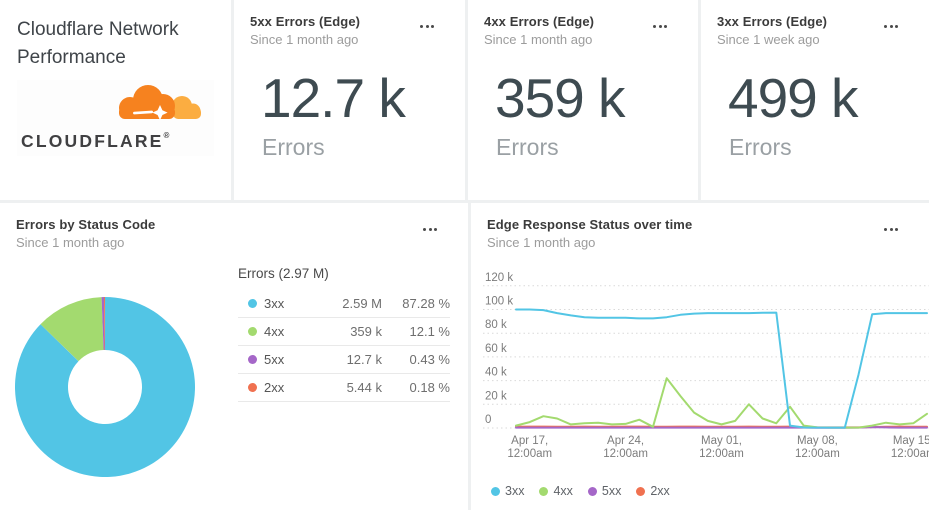 Image resolution: width=929 pixels, height=510 pixels. What do you see at coordinates (147, 102) in the screenshot?
I see `cloud-main-part` at bounding box center [147, 102].